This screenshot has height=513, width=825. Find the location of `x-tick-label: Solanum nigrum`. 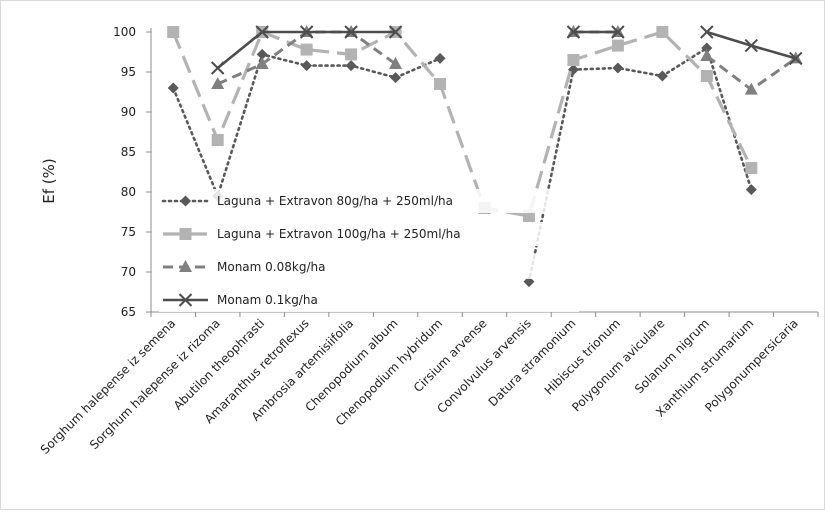

x-tick-label: Solanum nigrum is located at coordinates (672, 356).